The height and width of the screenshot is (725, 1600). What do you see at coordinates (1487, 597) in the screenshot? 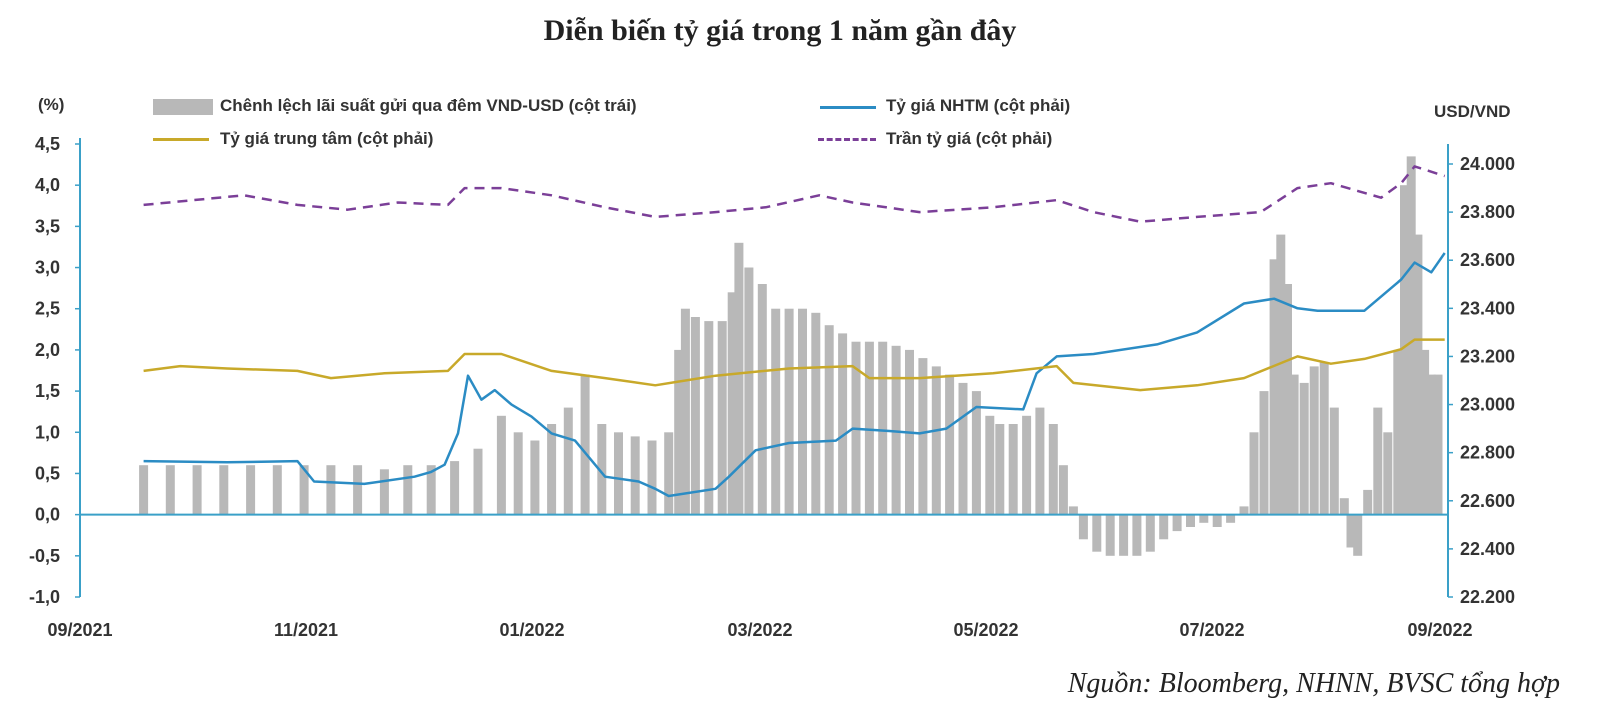
I see `right-tick-label-9: 22.200` at bounding box center [1487, 597].